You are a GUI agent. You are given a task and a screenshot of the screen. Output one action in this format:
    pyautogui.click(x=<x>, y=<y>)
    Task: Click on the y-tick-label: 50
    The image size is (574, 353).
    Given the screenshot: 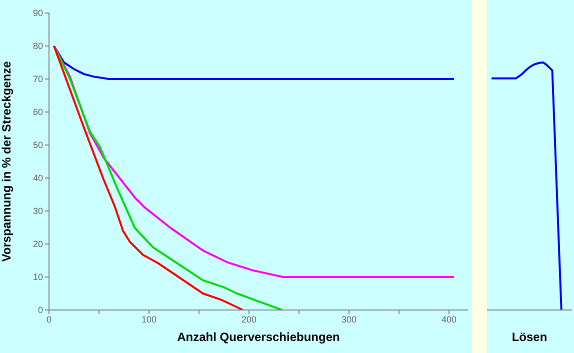 What is the action you would take?
    pyautogui.click(x=37, y=145)
    